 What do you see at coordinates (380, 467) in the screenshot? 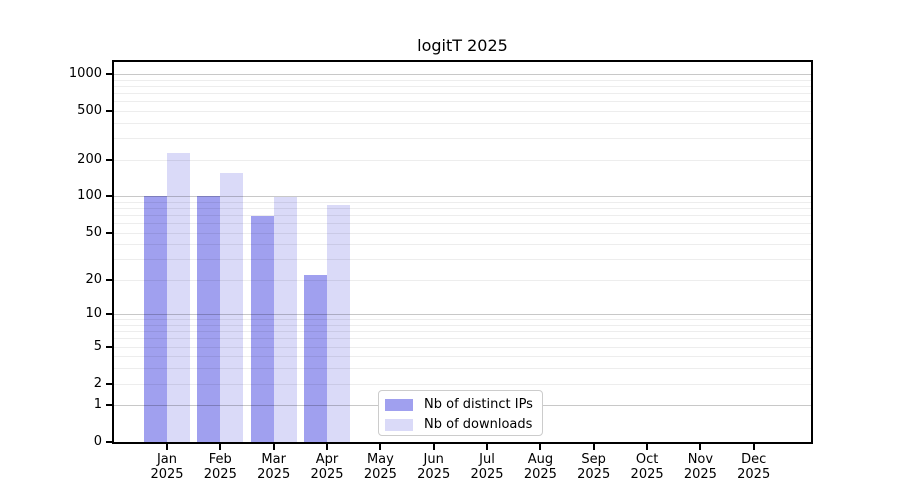
I see `x-tick-label: May 2025` at bounding box center [380, 467].